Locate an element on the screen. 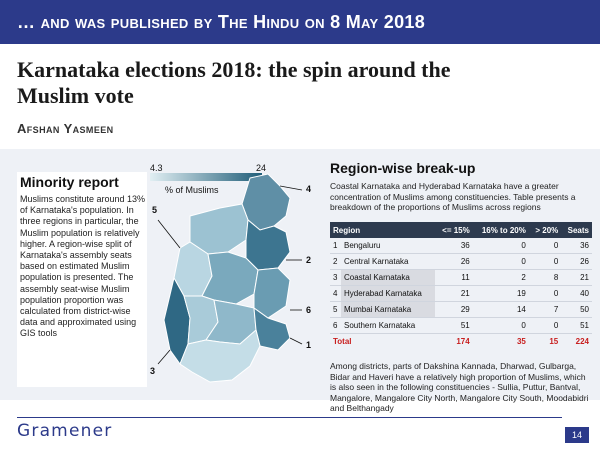 This screenshot has width=600, height=450. row-region: Bengaluru is located at coordinates (388, 246).